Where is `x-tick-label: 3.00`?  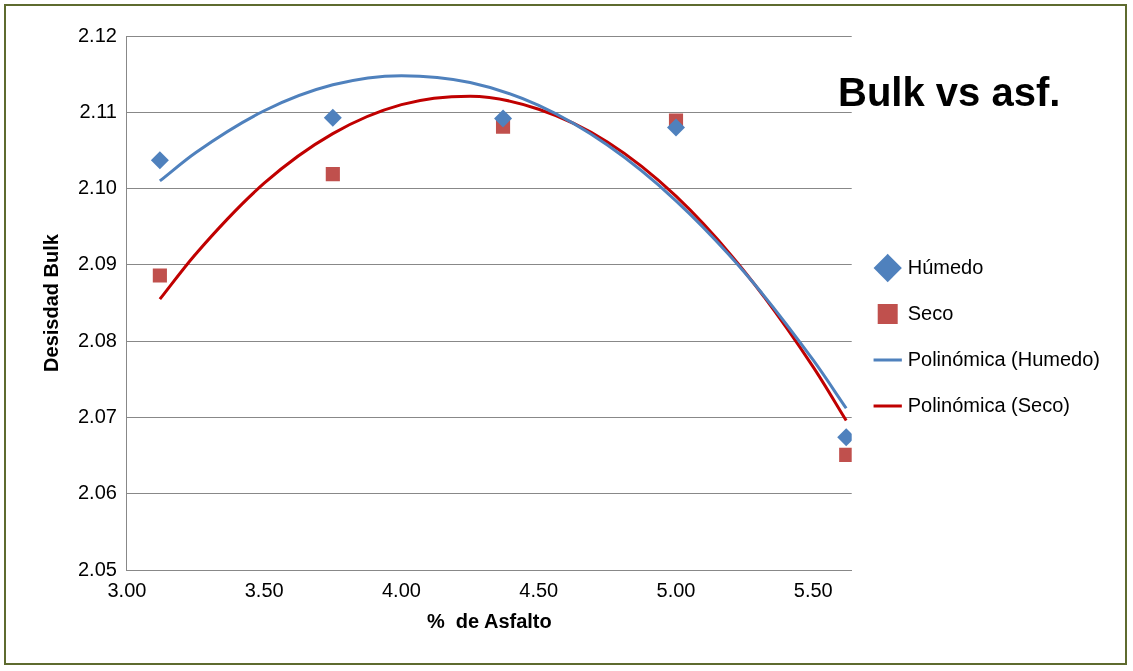 x-tick-label: 3.00 is located at coordinates (127, 589).